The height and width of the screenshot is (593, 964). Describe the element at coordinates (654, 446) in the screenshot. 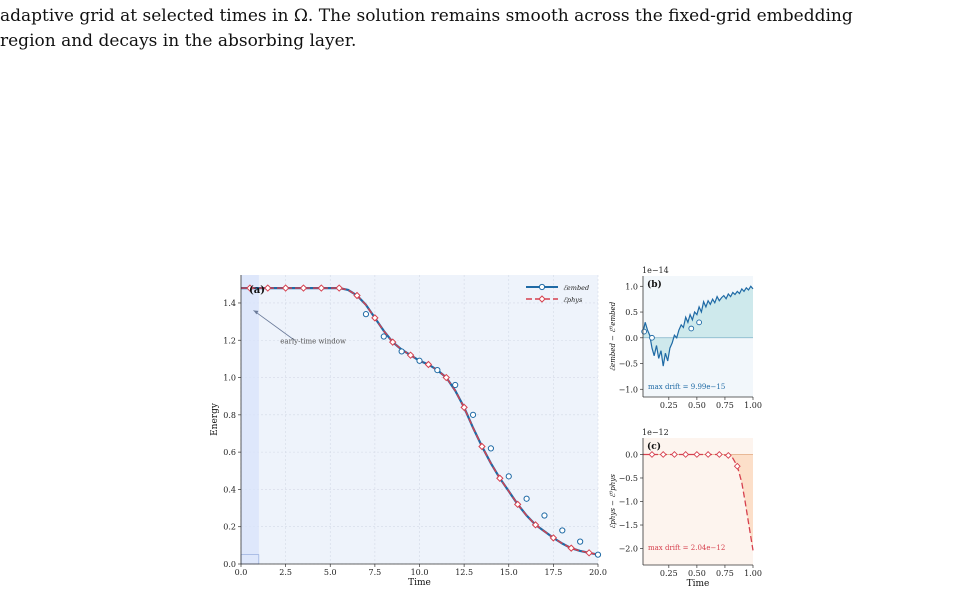

I see `panel-label: (c)` at that location.